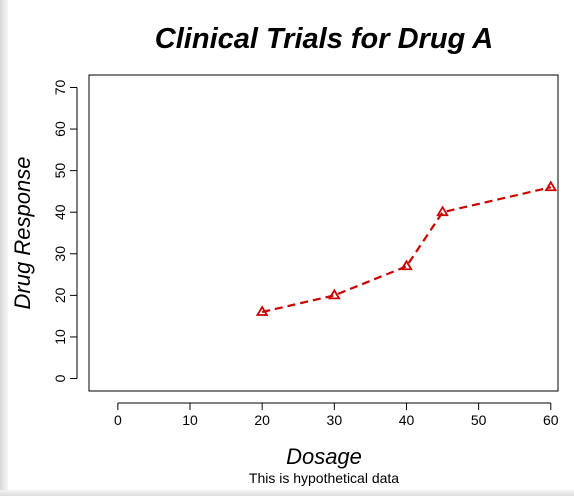 This screenshot has width=574, height=496. Describe the element at coordinates (324, 39) in the screenshot. I see `chart-title: Clinical Trials for Drug A` at that location.